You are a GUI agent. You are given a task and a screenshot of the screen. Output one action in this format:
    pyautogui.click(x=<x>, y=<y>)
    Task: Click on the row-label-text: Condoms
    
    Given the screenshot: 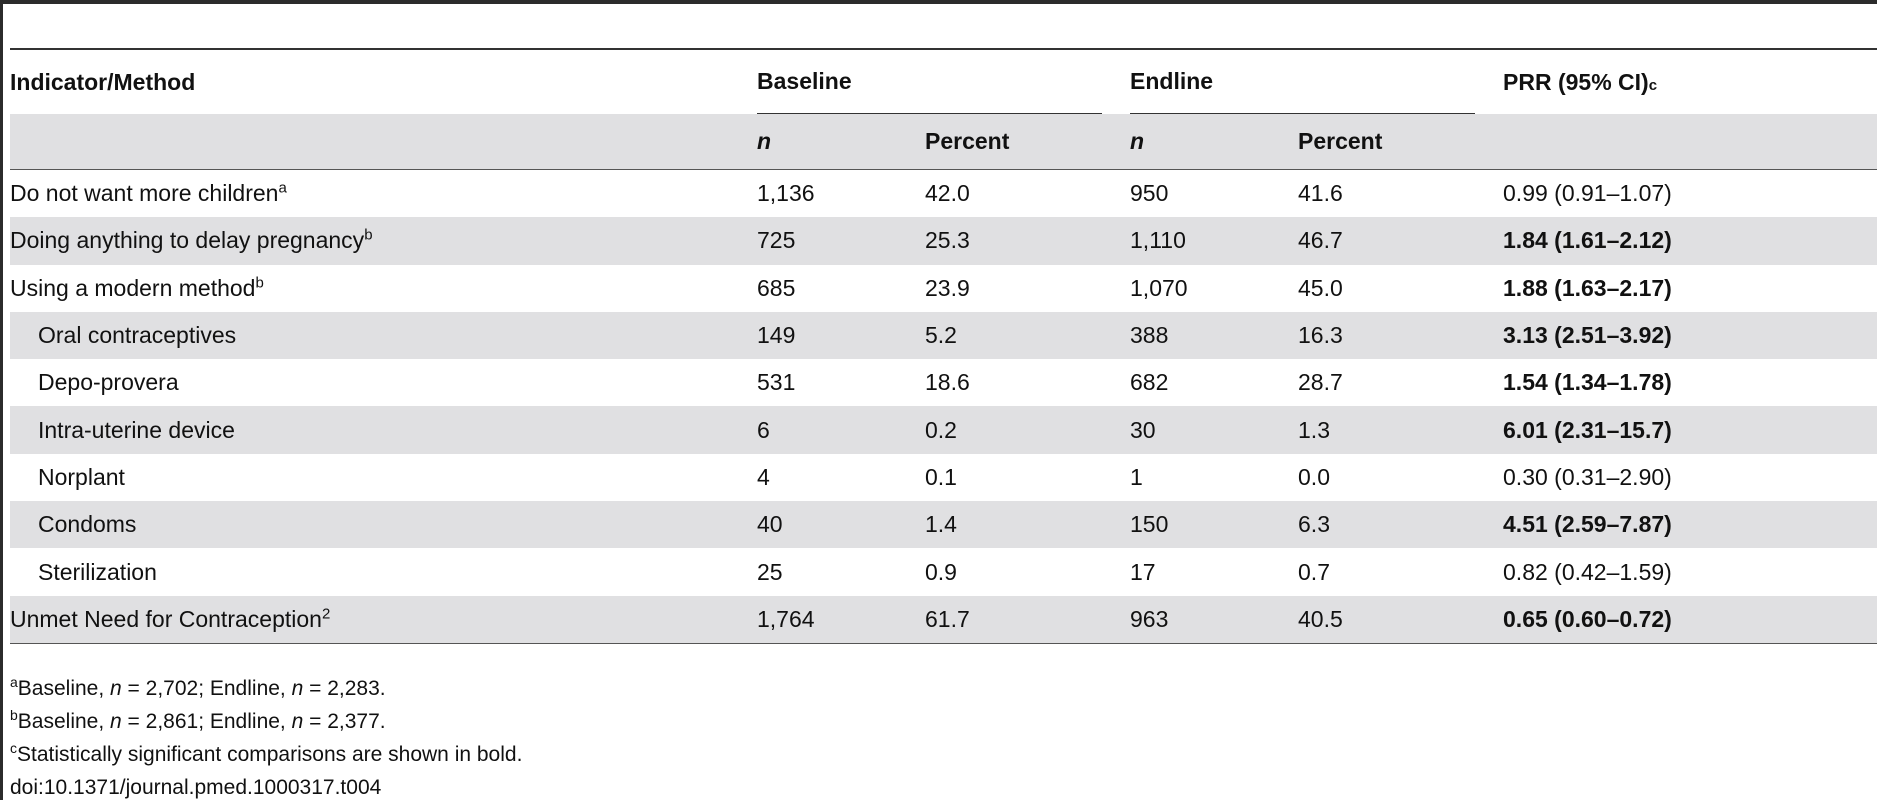 What is the action you would take?
    pyautogui.click(x=87, y=524)
    